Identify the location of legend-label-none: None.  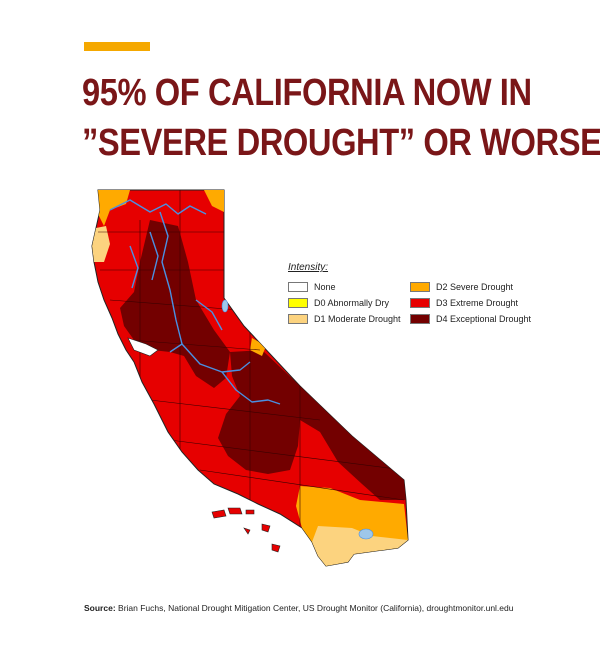
(325, 287).